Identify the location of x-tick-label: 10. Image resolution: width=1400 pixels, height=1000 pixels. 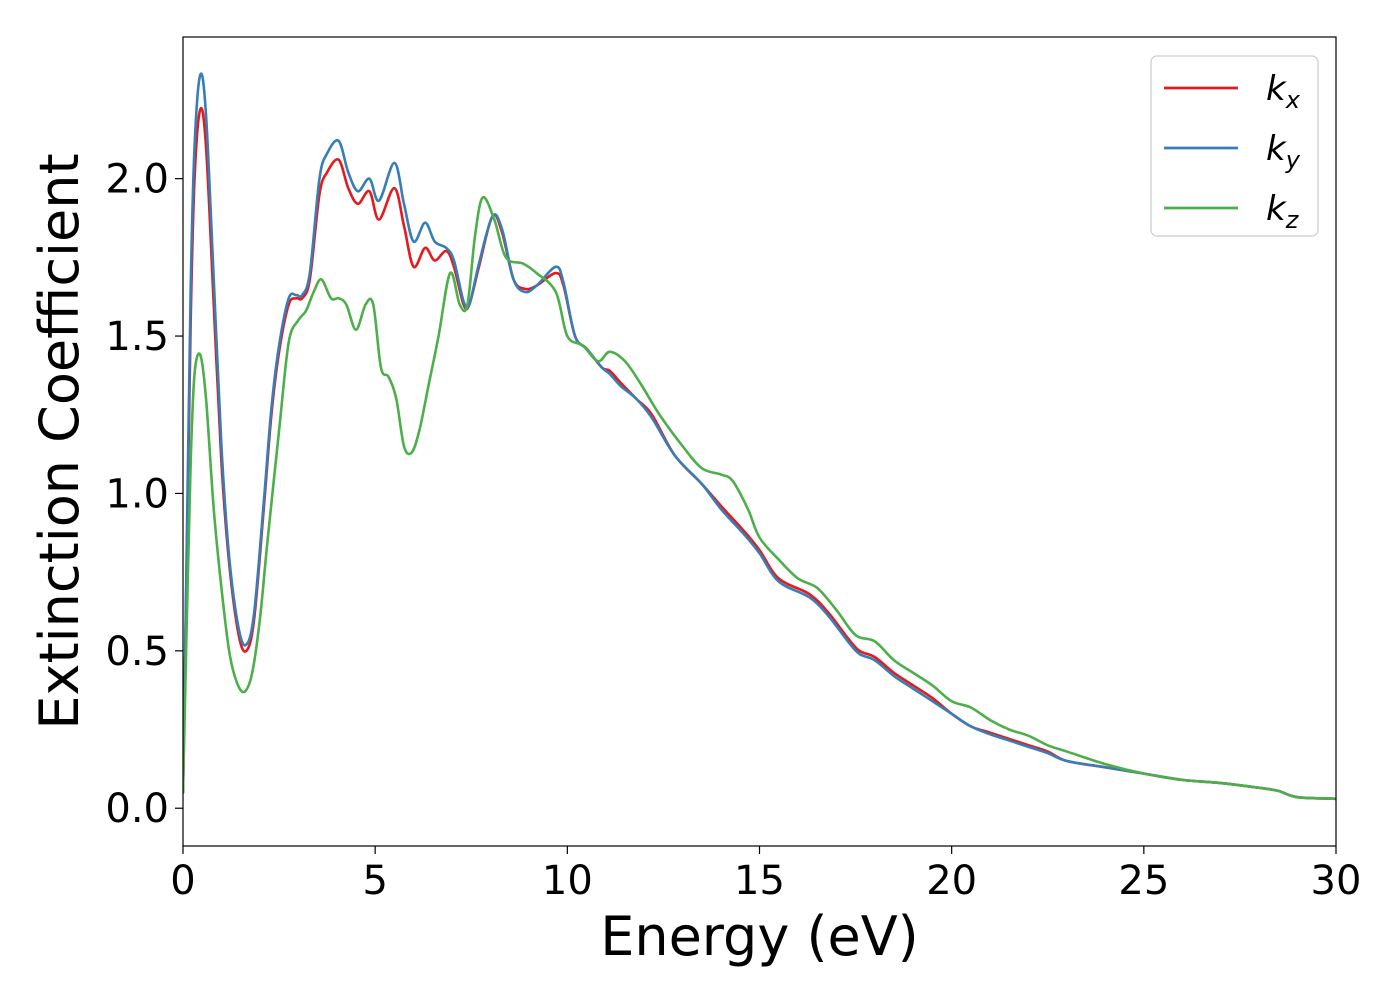
(567, 881).